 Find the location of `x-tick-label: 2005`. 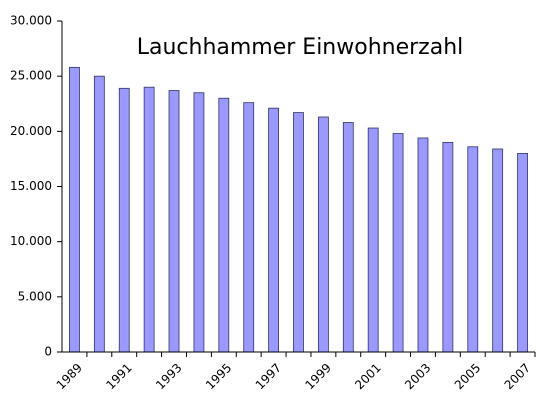

x-tick-label: 2005 is located at coordinates (467, 376).